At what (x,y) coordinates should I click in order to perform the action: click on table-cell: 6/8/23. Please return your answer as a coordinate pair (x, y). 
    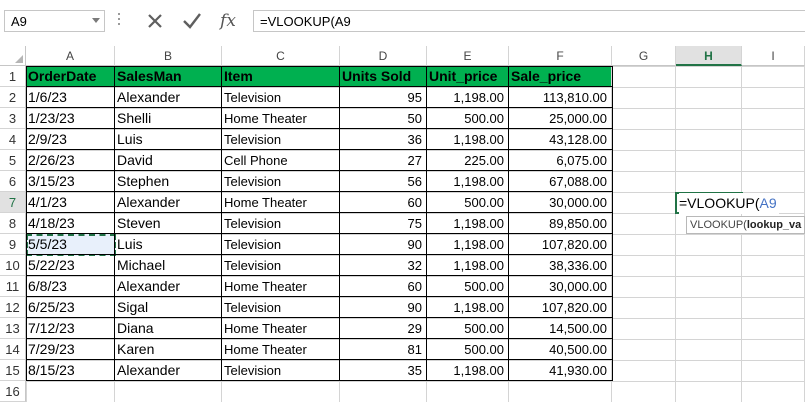
    Looking at the image, I should click on (47, 286).